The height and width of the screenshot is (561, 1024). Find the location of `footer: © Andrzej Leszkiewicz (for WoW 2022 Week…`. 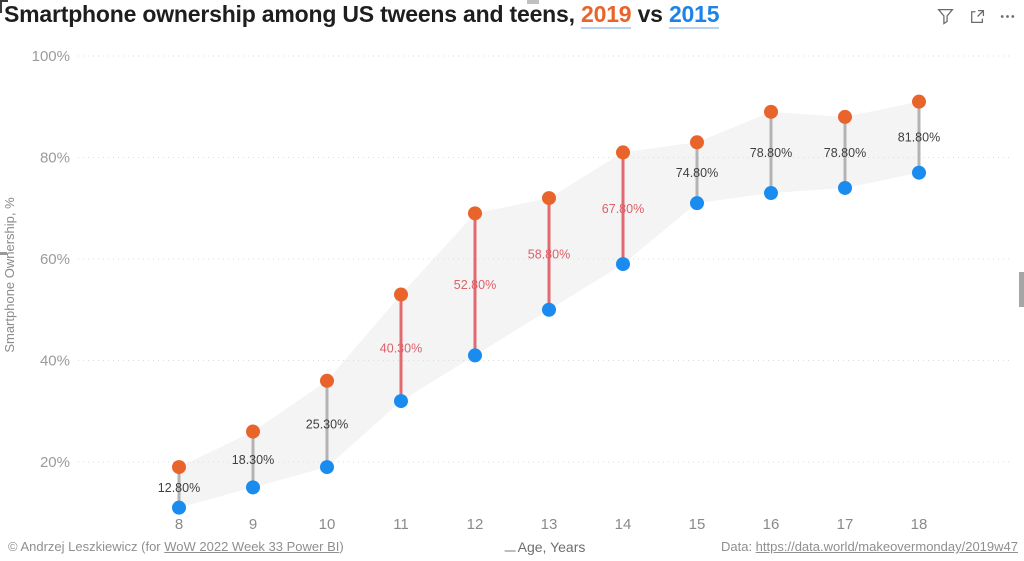

footer: © Andrzej Leszkiewicz (for WoW 2022 Week… is located at coordinates (512, 548).